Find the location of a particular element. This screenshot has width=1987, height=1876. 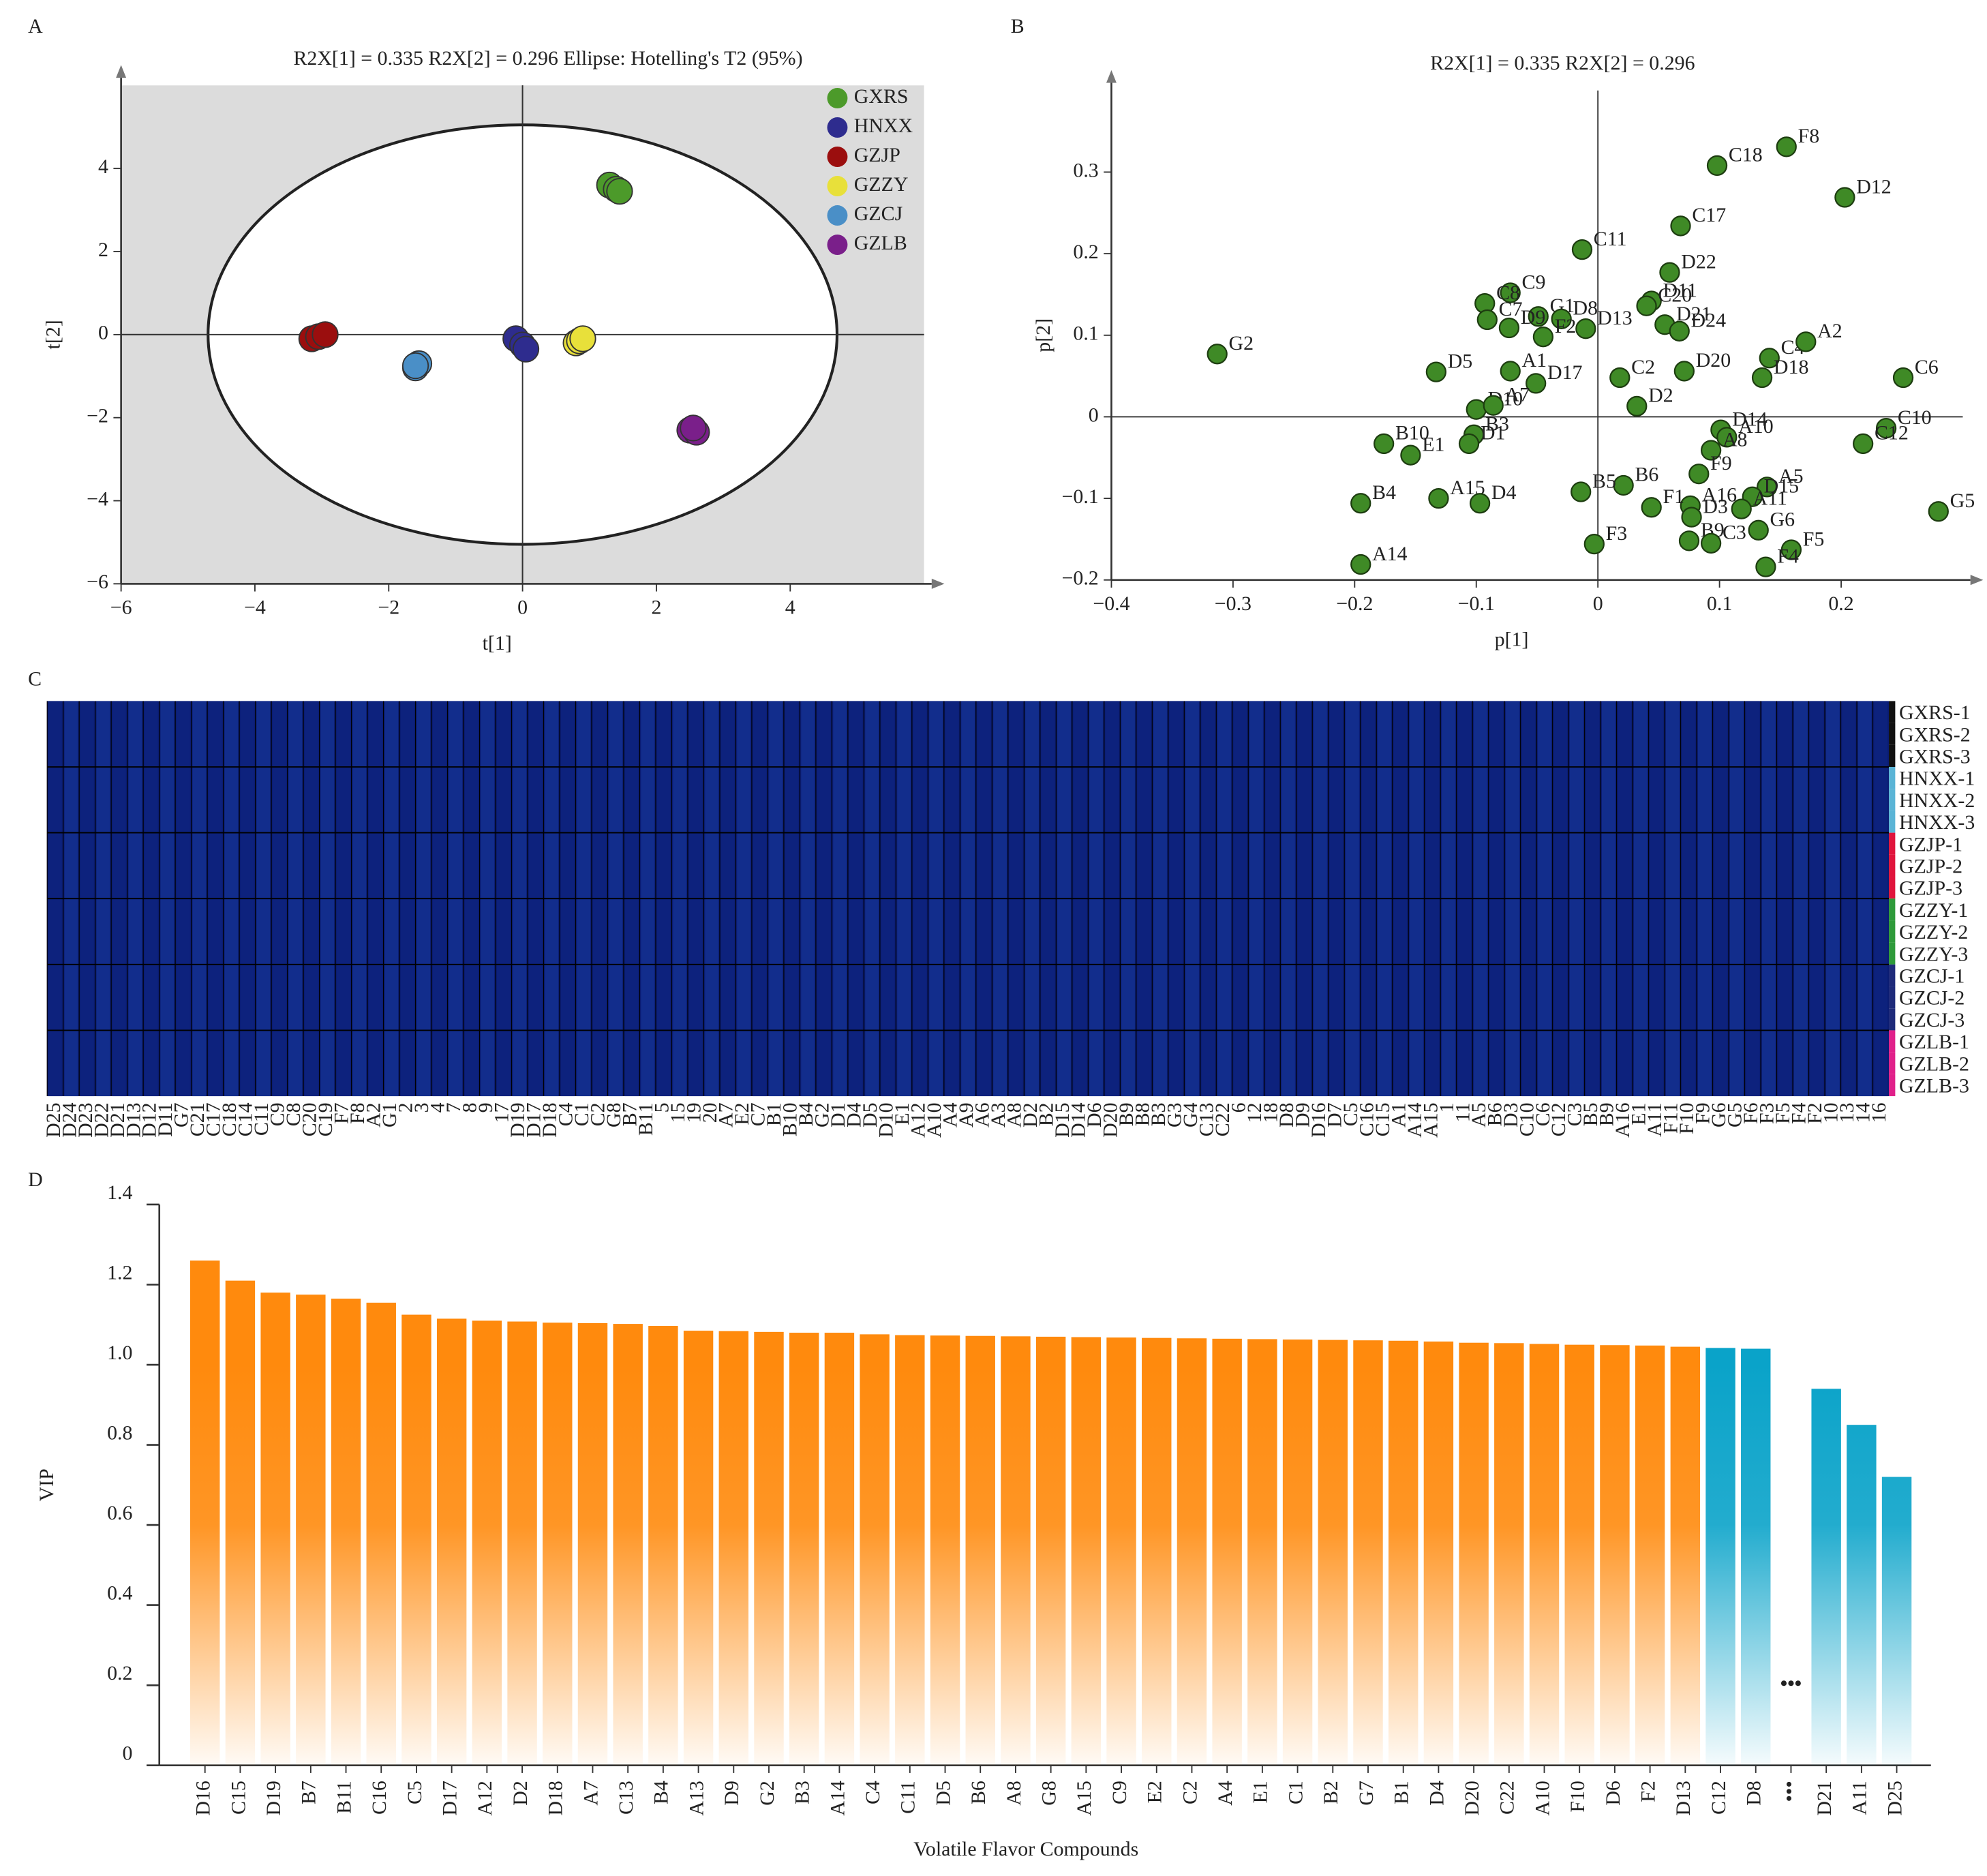

y-tick-label: 1.4 is located at coordinates (119, 1192).